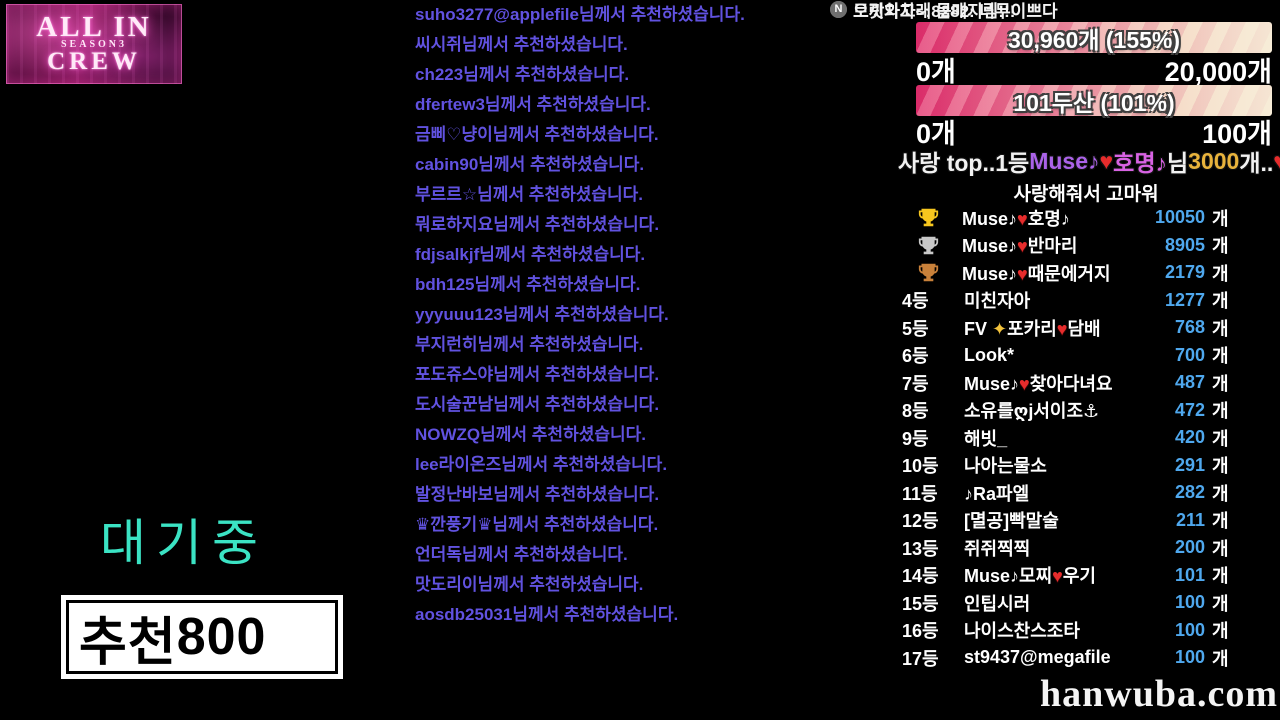  Describe the element at coordinates (1094, 70) in the screenshot. I see `goal-bar-1-scale: 0개 20,000개` at that location.